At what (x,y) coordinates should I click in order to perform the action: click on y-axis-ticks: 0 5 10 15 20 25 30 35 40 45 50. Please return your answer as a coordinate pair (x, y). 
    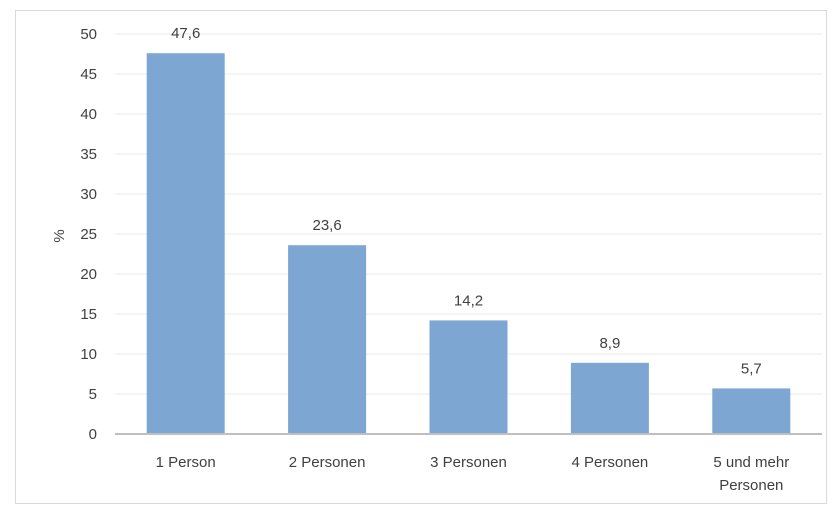
    Looking at the image, I should click on (88, 234).